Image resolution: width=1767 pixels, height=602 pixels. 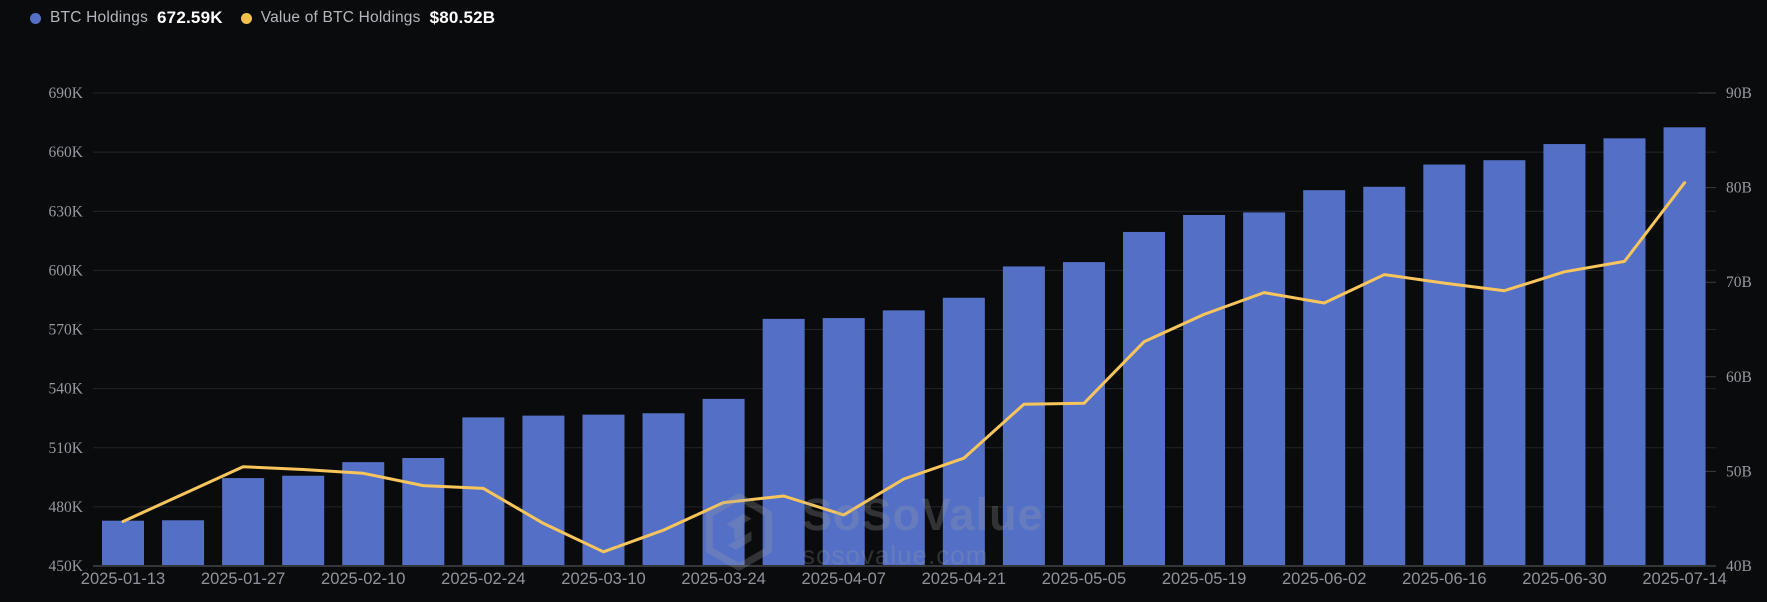 I want to click on left-axis-tick-label: 600K, so click(x=66, y=270).